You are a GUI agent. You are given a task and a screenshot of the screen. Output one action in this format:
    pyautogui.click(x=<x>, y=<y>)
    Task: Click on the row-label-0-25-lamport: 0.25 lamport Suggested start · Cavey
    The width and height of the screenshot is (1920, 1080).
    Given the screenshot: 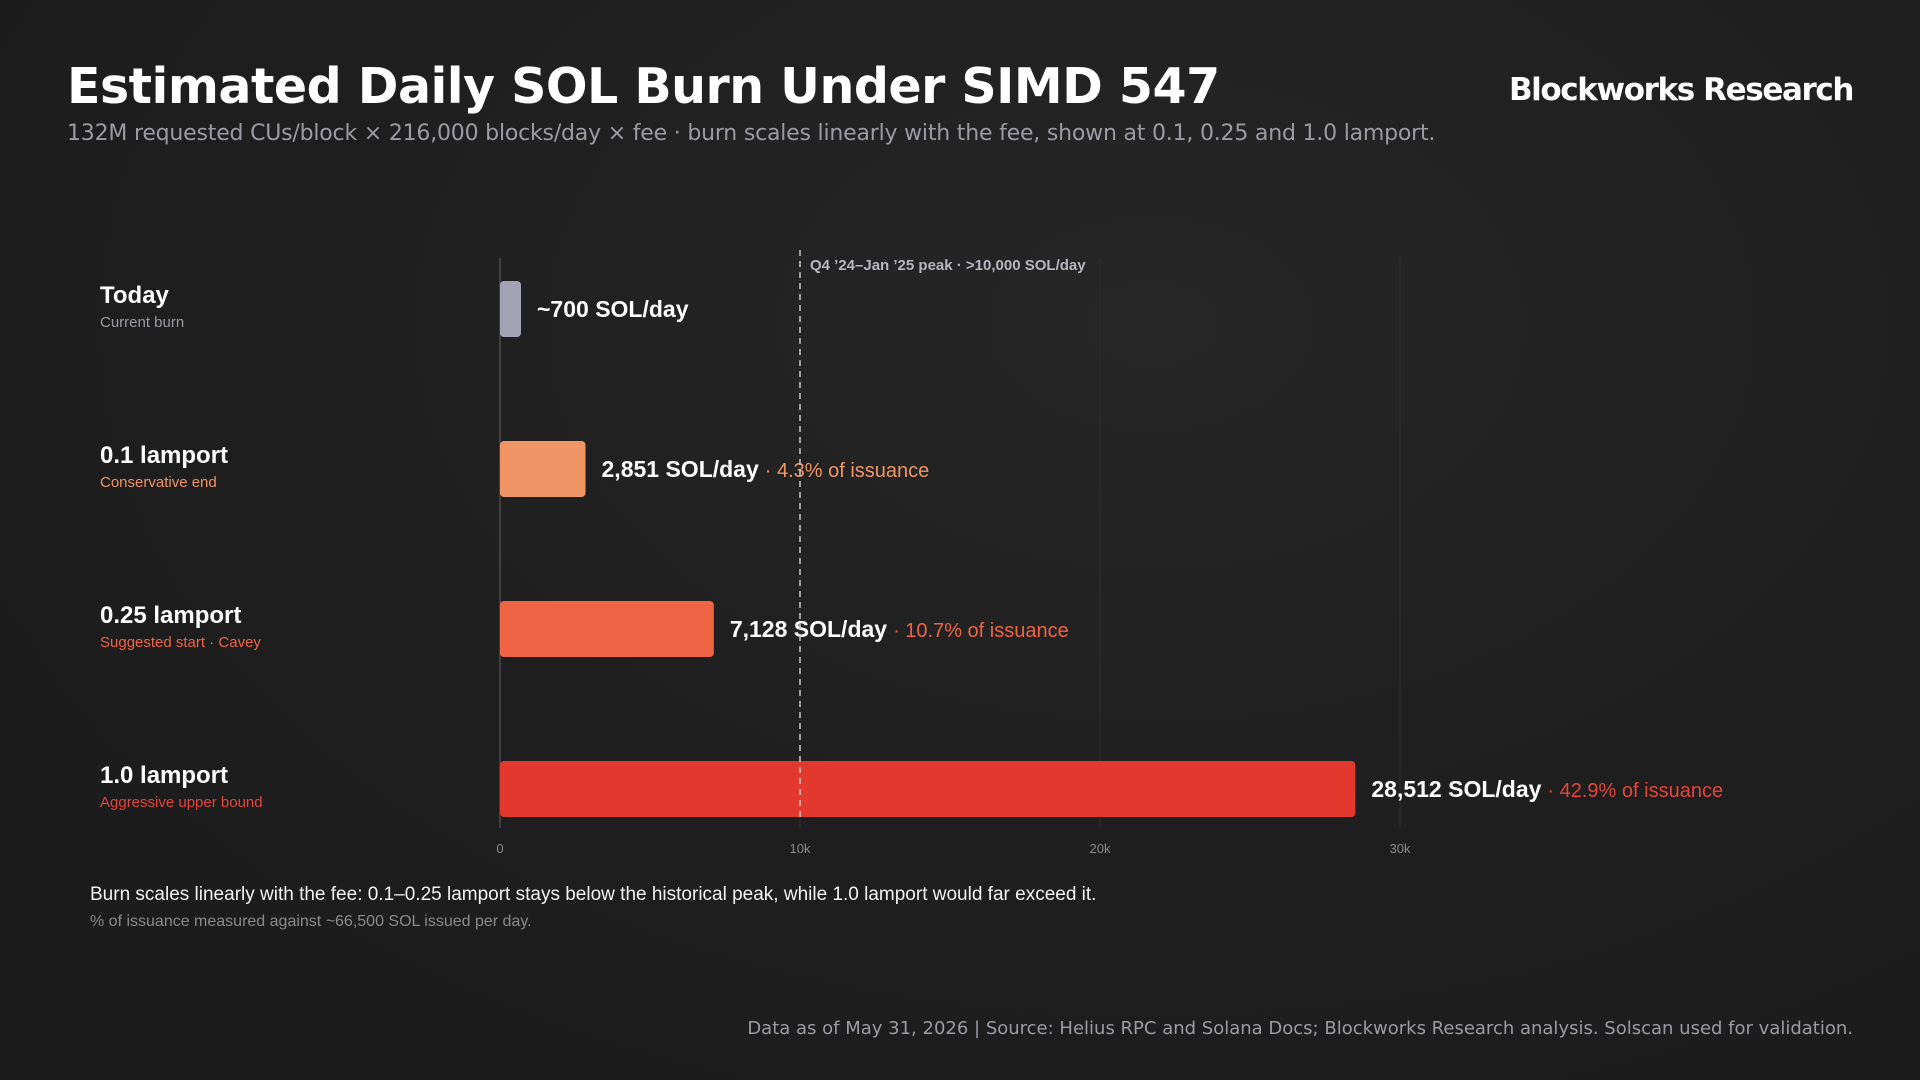 What is the action you would take?
    pyautogui.click(x=180, y=627)
    